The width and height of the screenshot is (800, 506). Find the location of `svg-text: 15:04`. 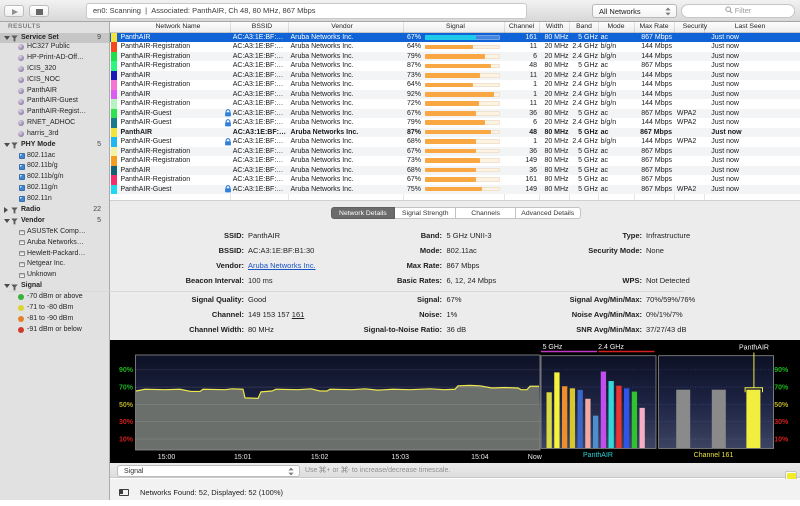

svg-text: 15:04 is located at coordinates (480, 457).